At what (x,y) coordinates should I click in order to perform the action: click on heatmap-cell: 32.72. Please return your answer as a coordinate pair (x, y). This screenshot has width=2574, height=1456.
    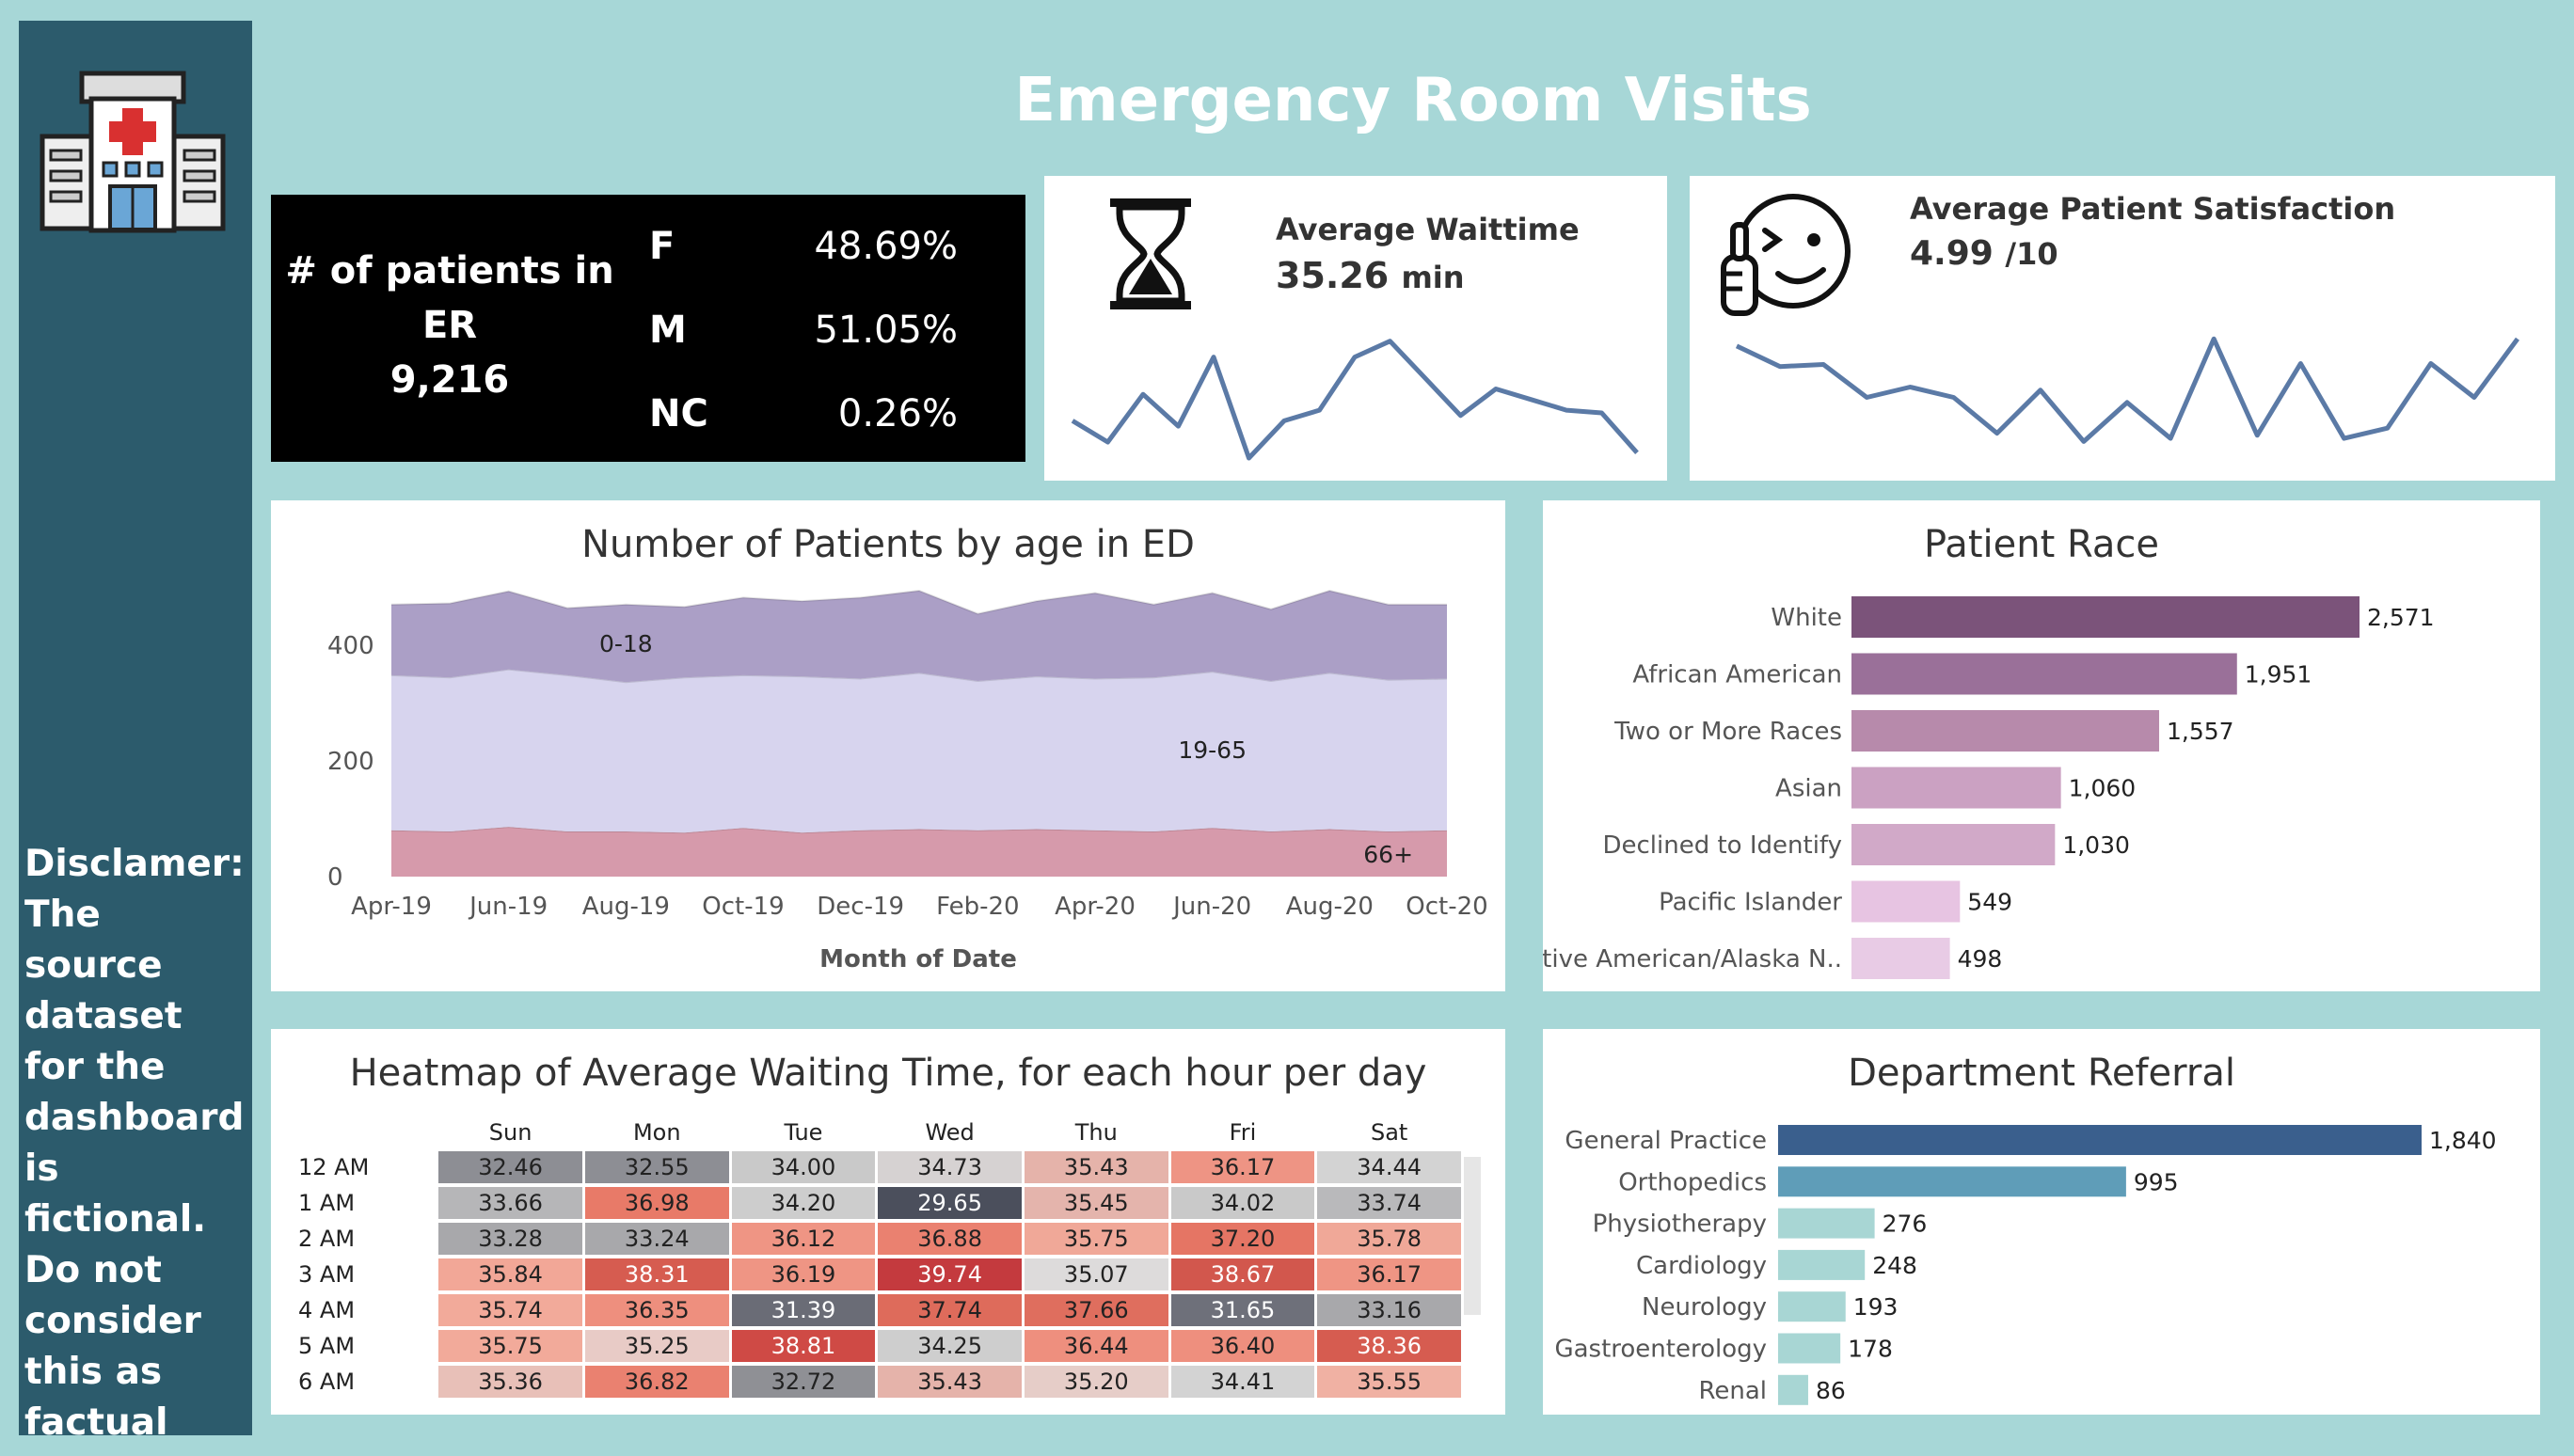
    Looking at the image, I should click on (803, 1382).